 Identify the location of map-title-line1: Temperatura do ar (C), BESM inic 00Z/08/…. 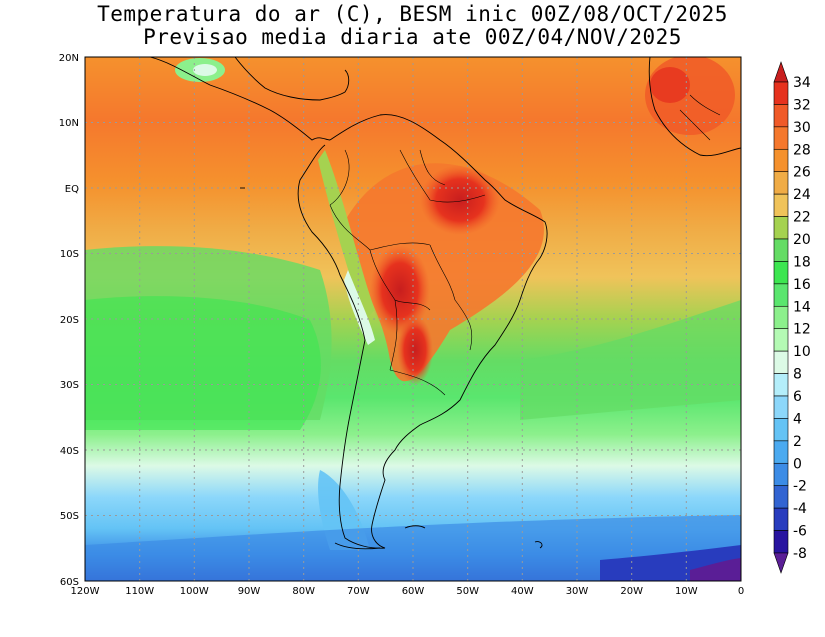
(412, 14).